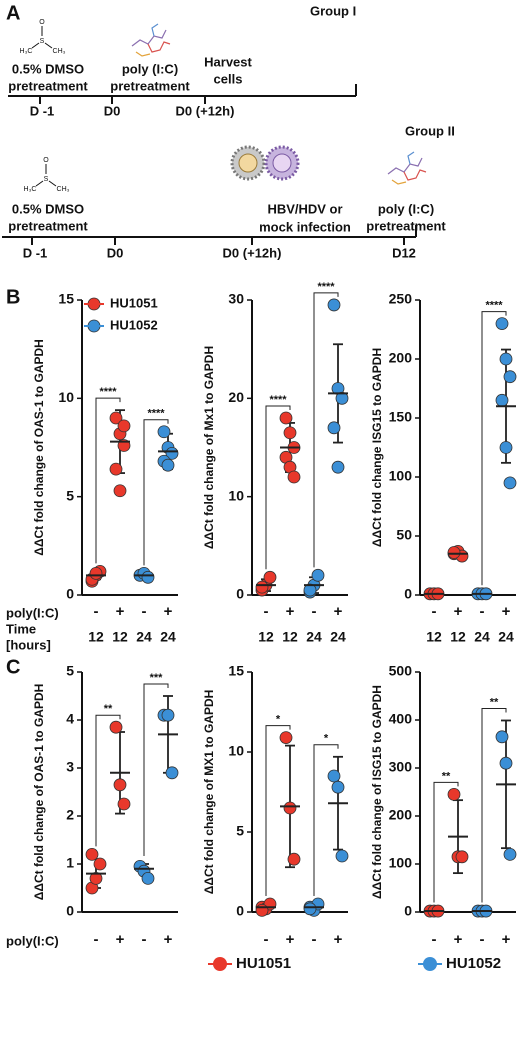 The height and width of the screenshot is (1050, 521). Describe the element at coordinates (406, 208) in the screenshot. I see `step-text: poly (I:C)` at that location.